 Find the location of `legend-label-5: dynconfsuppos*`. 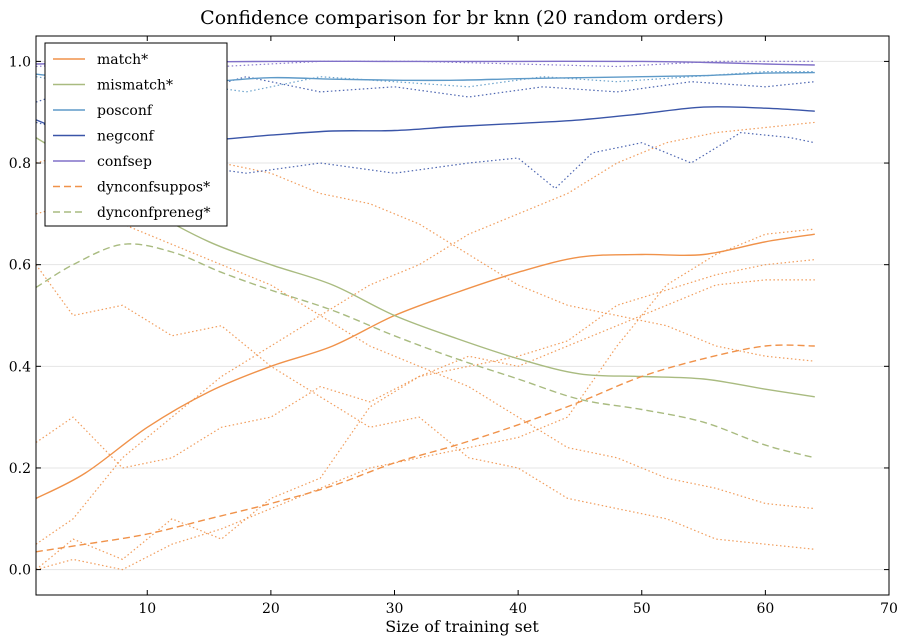

legend-label-5: dynconfsuppos* is located at coordinates (153, 188).